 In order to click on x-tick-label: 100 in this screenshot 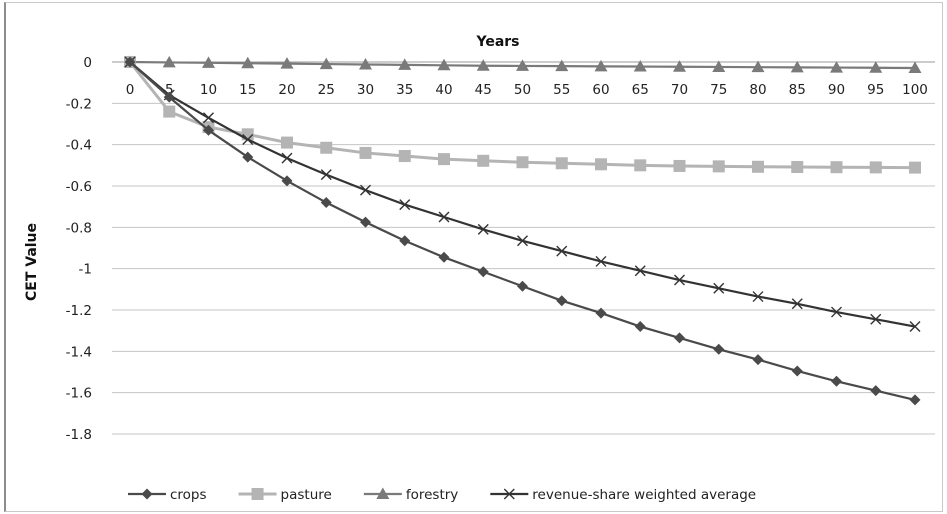, I will do `click(915, 90)`.